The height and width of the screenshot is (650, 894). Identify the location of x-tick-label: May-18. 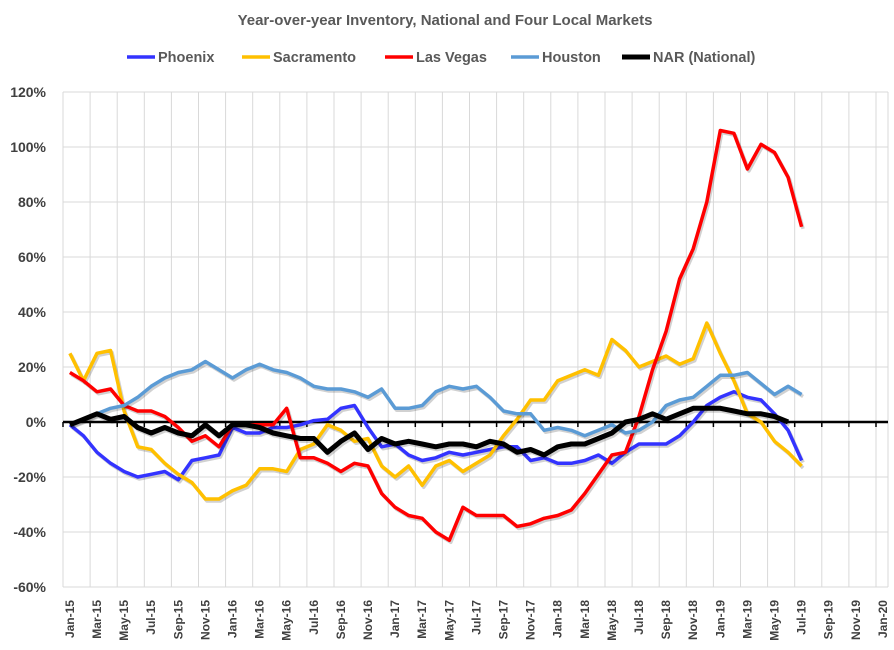
(612, 620).